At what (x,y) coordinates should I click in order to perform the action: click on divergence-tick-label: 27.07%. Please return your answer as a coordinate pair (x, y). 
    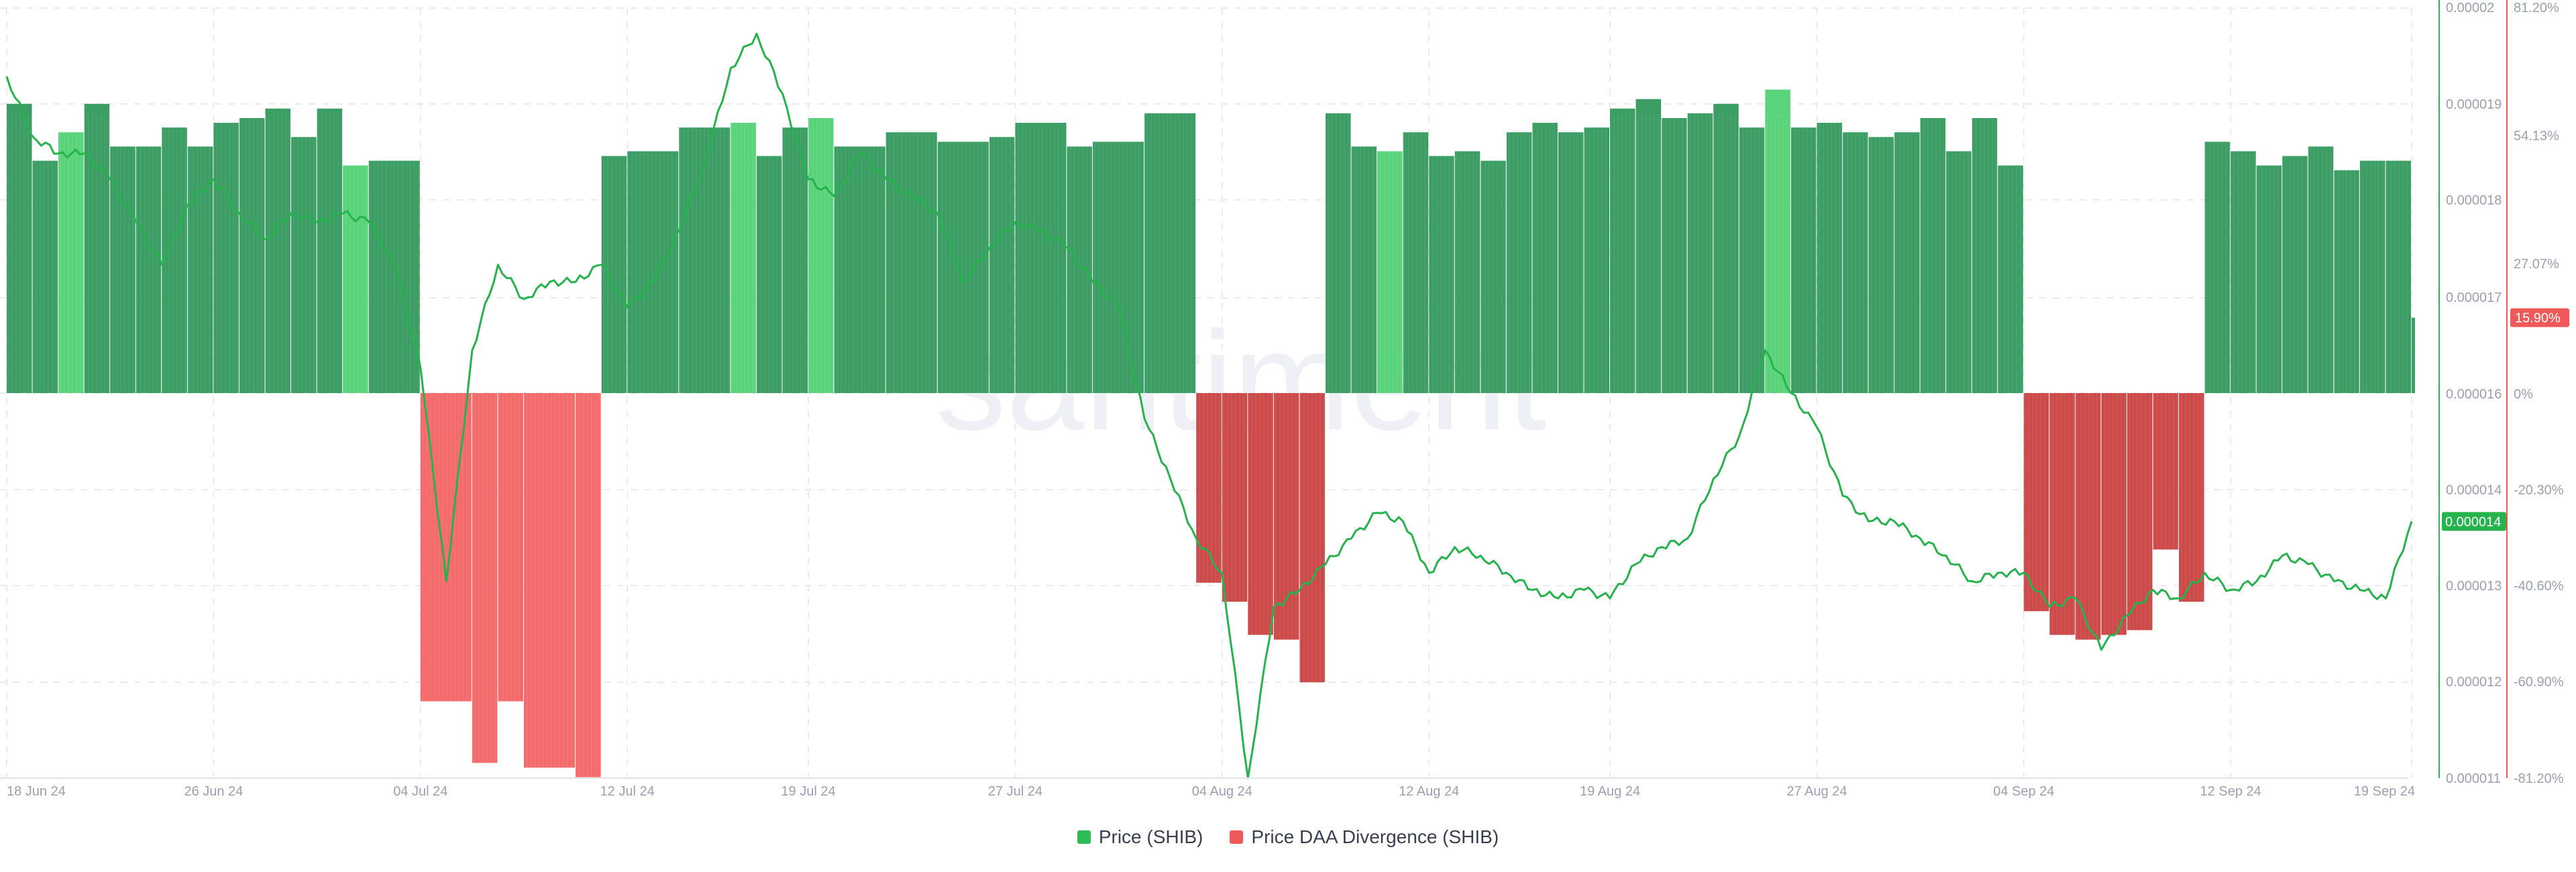
    Looking at the image, I should click on (2536, 264).